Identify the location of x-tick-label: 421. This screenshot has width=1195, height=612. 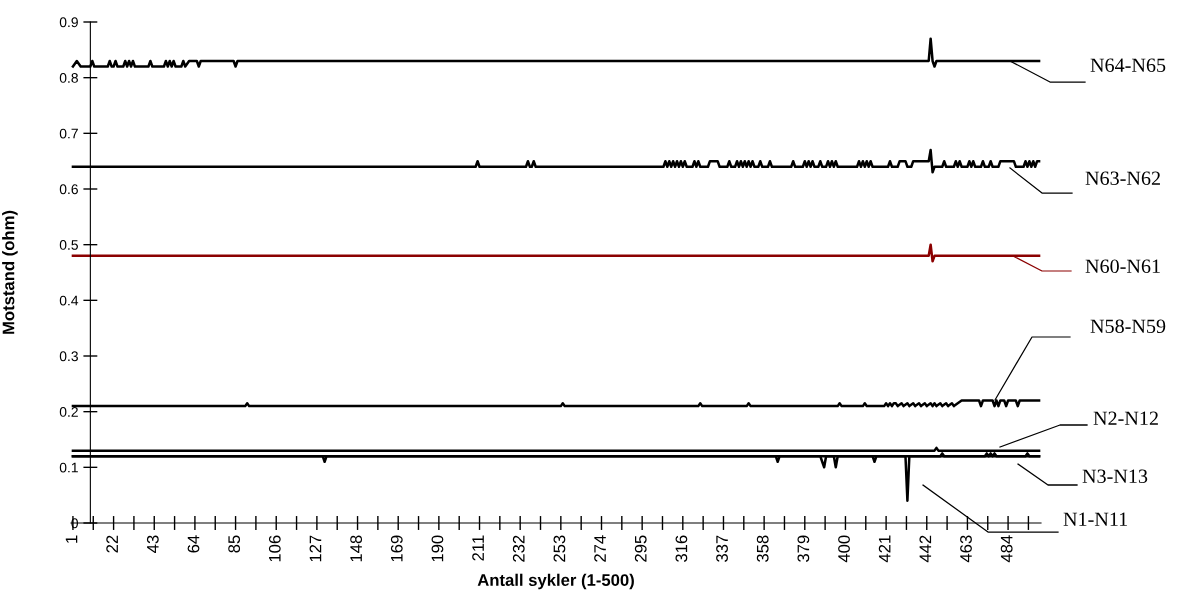
(884, 549).